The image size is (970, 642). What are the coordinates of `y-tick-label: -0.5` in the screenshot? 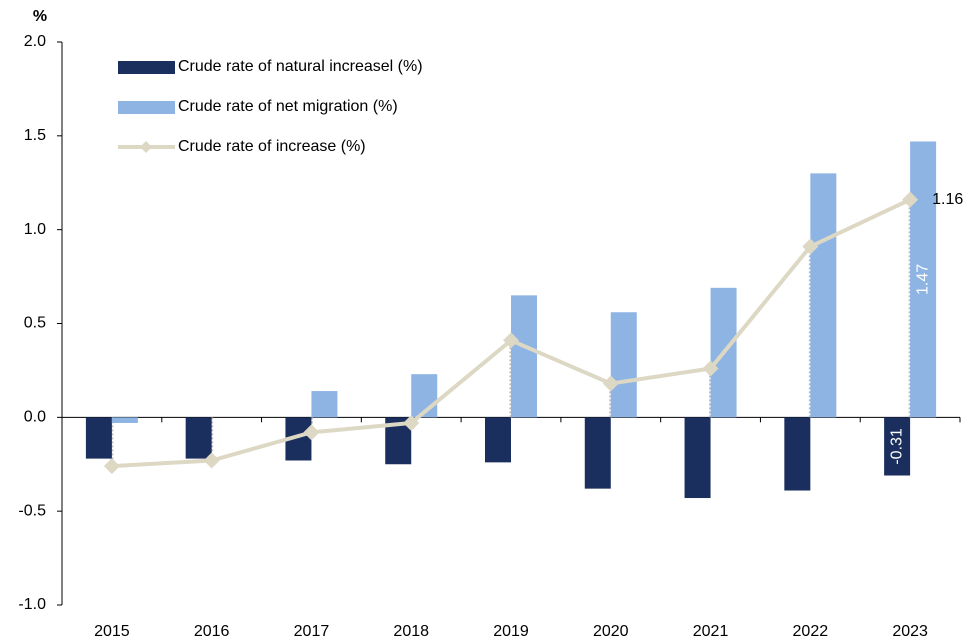 It's located at (32, 510).